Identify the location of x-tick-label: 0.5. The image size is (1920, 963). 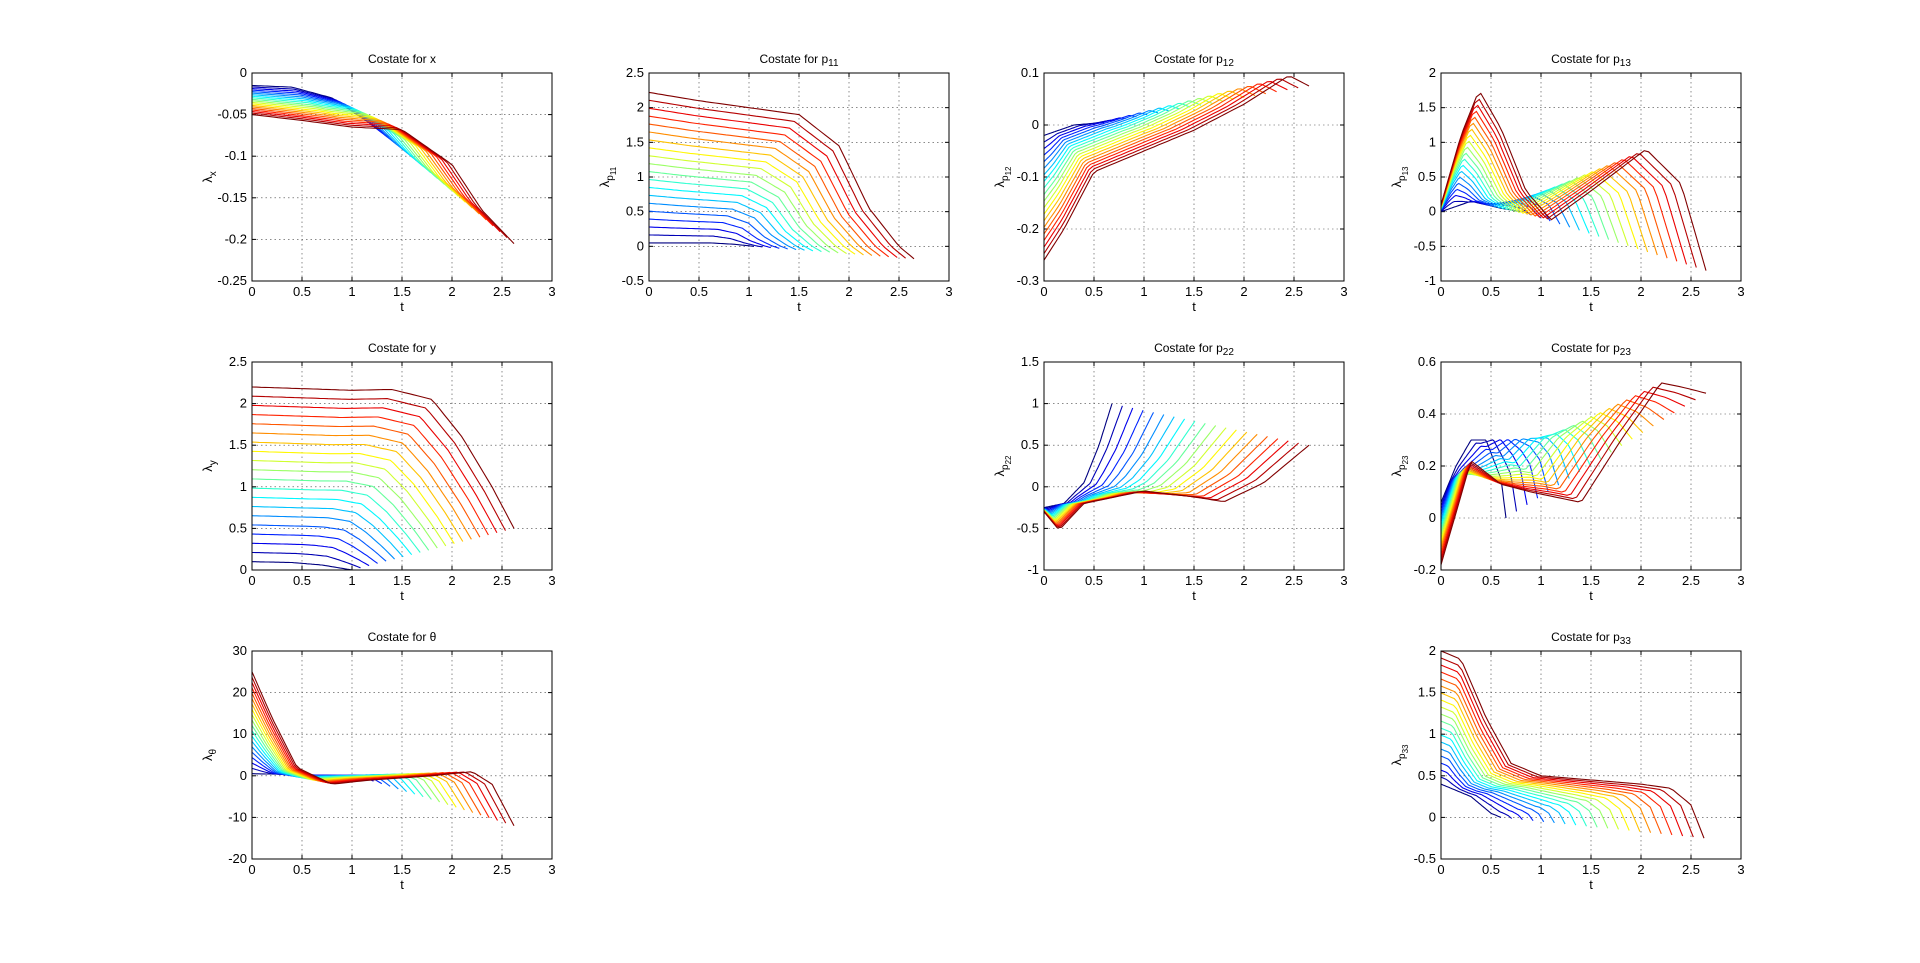
(1094, 580).